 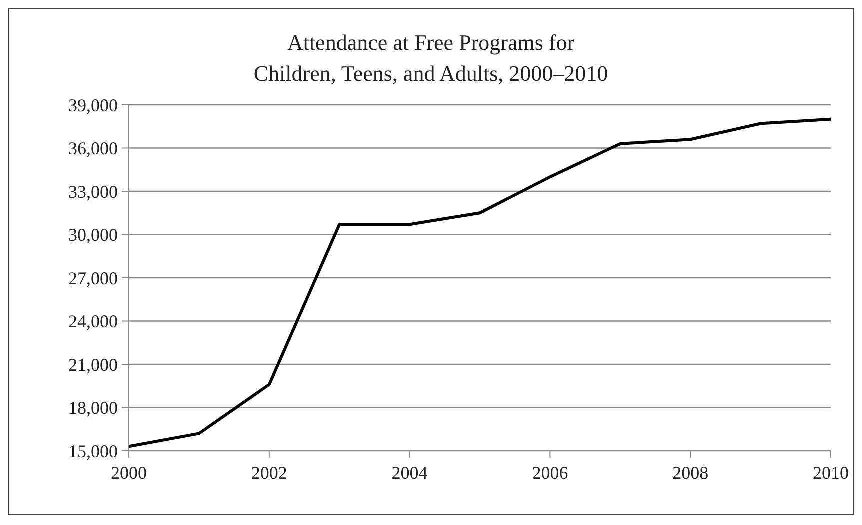 What do you see at coordinates (93, 235) in the screenshot?
I see `y-tick-label: 30,000` at bounding box center [93, 235].